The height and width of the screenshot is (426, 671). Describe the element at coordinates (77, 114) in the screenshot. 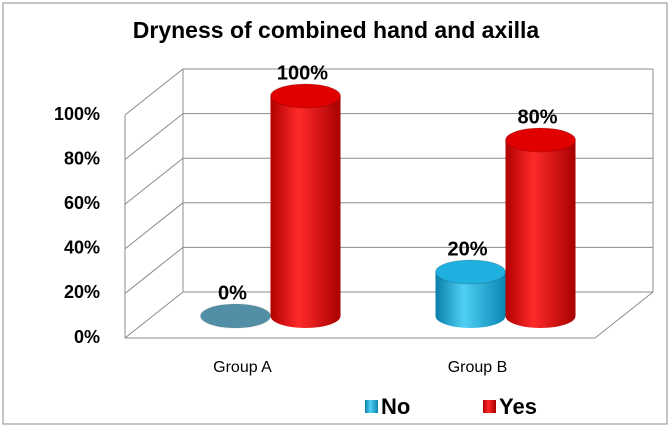

I see `y-tick-label: 100%` at that location.